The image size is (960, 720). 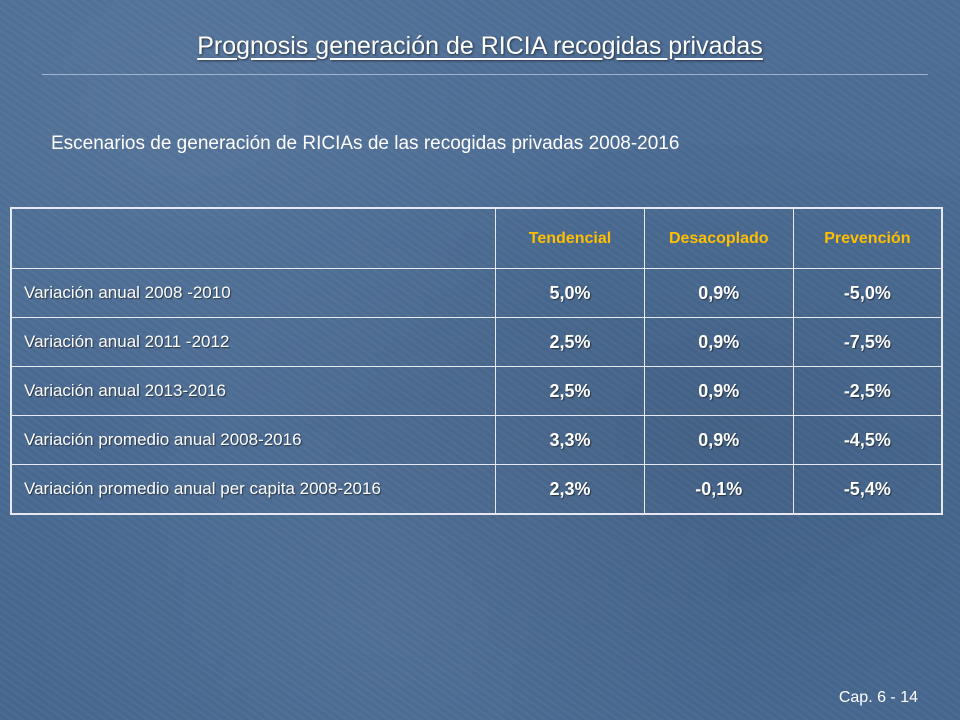 What do you see at coordinates (253, 238) in the screenshot?
I see `header-empty-cell` at bounding box center [253, 238].